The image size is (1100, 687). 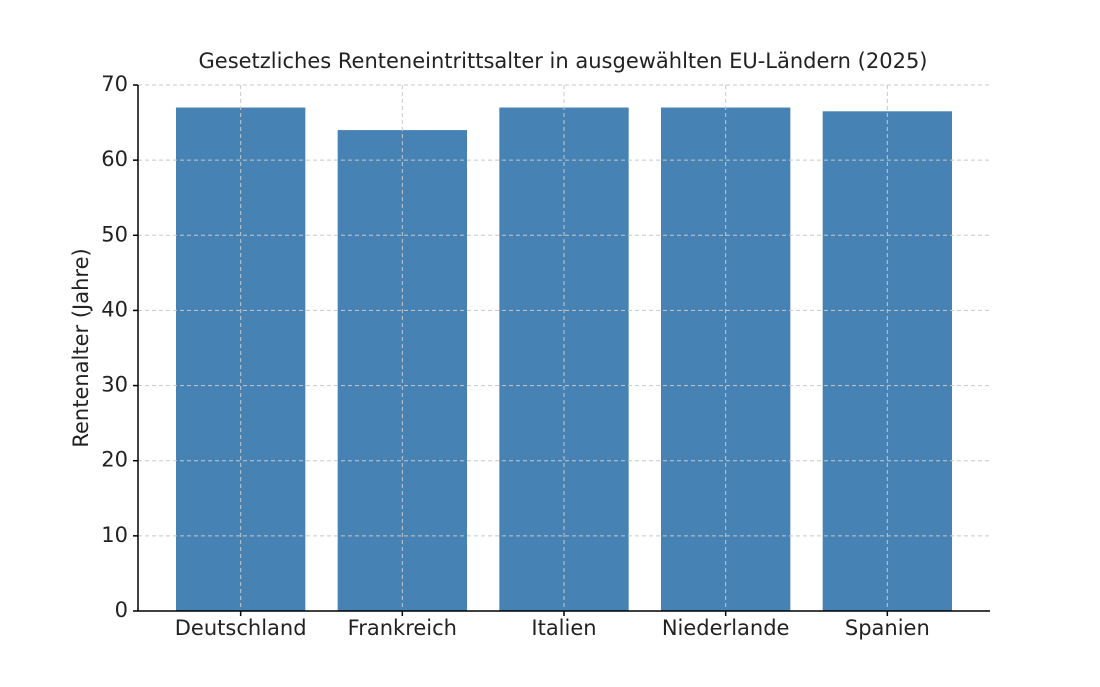 I want to click on y-tick-label: 0, so click(x=121, y=610).